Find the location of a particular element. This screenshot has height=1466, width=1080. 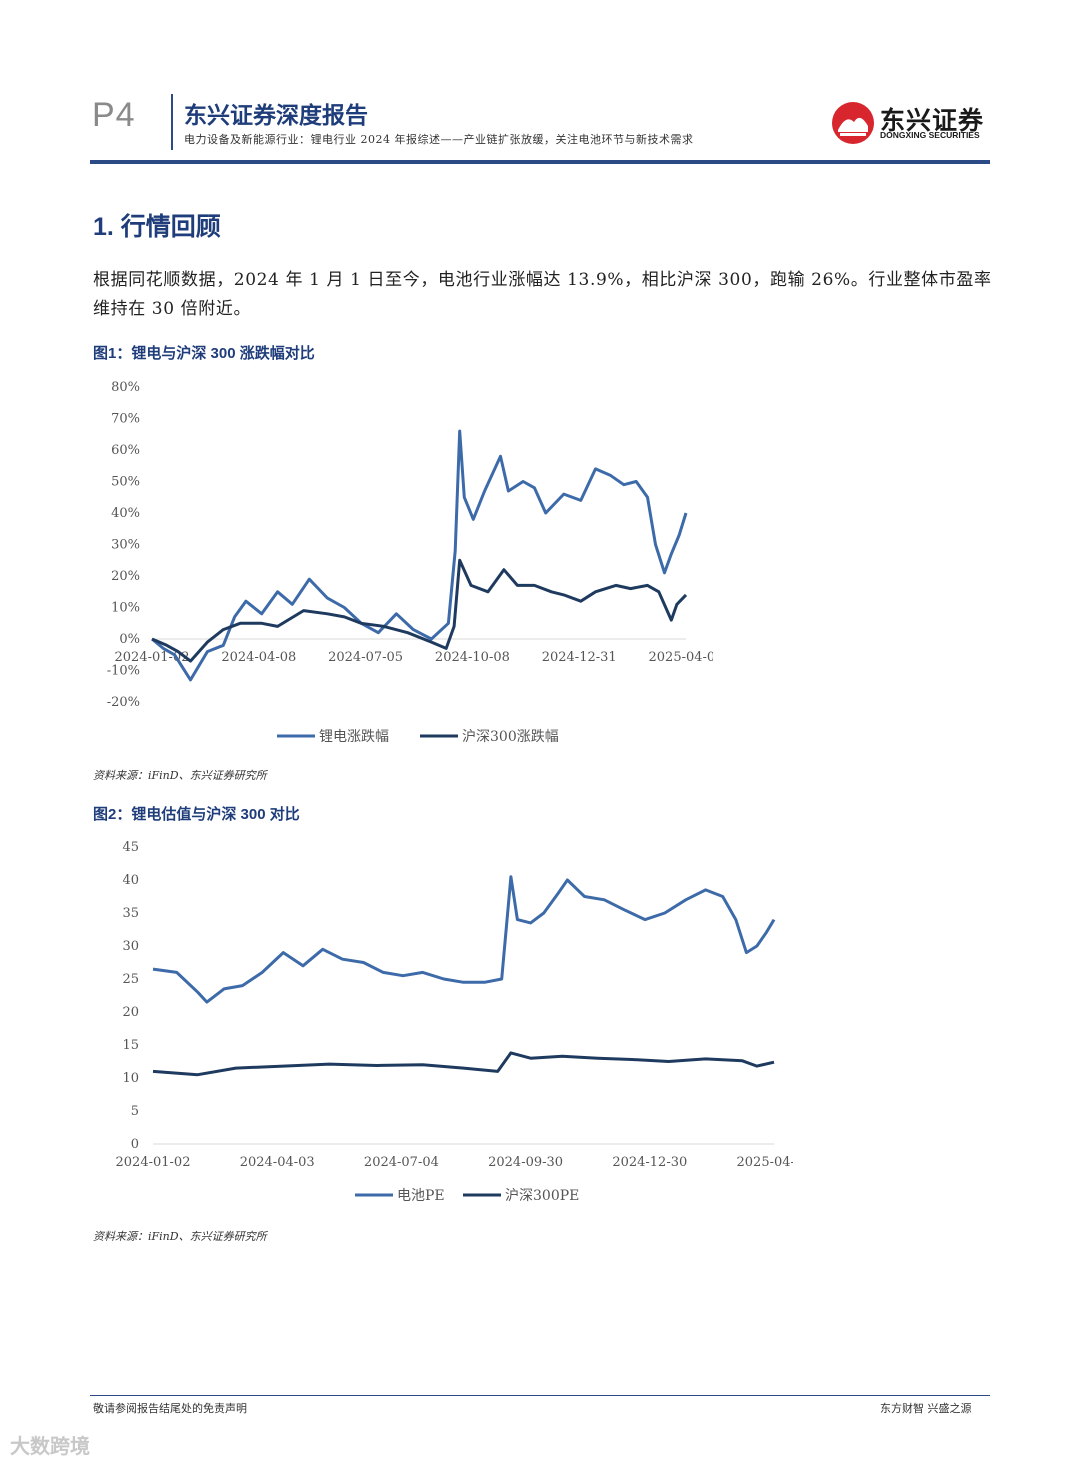

y-tick-label: 25 is located at coordinates (130, 979).